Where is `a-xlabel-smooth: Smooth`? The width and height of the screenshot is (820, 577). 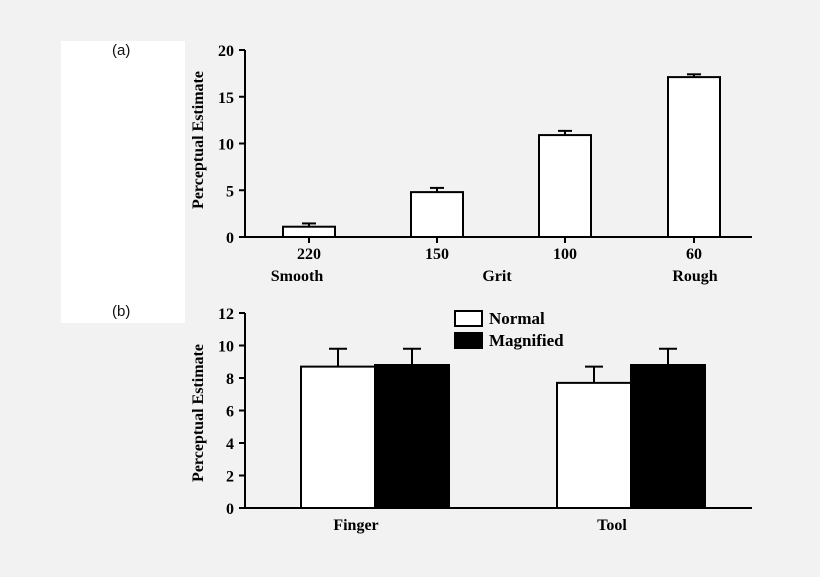 a-xlabel-smooth: Smooth is located at coordinates (297, 276).